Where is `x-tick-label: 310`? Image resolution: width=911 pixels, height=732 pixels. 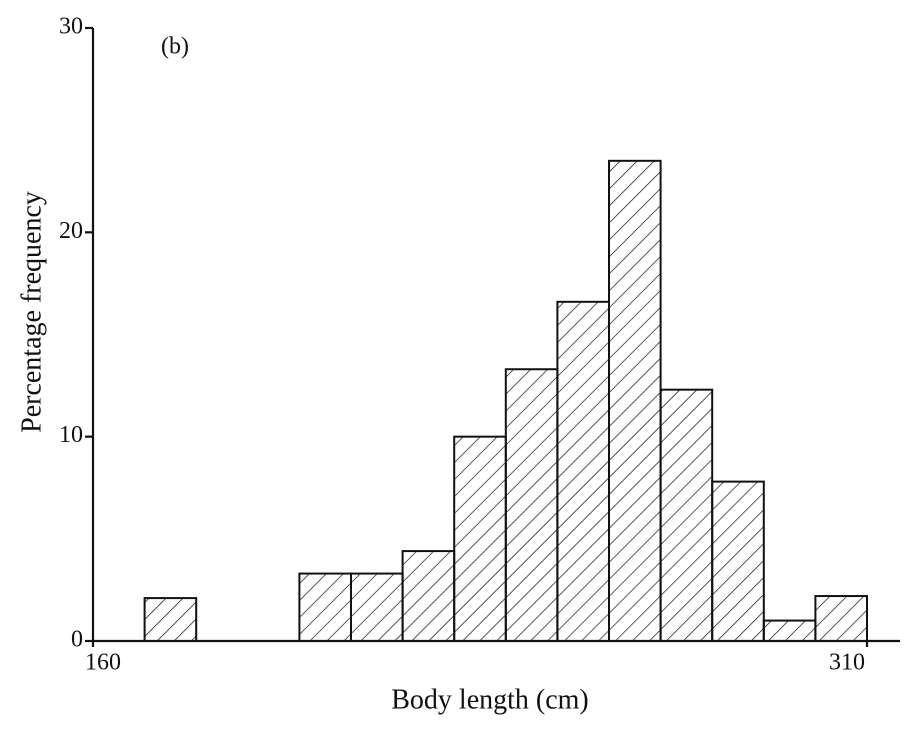
x-tick-label: 310 is located at coordinates (847, 663).